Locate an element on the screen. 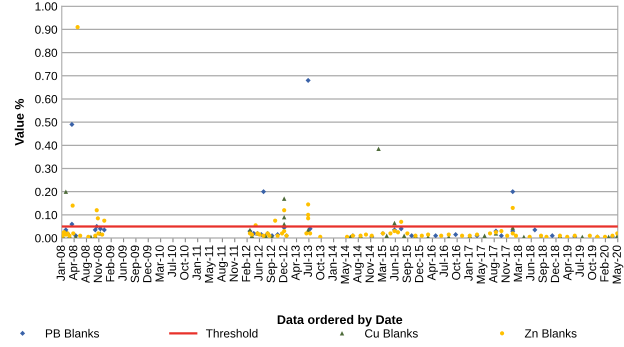  y-tick-label: 0.50 is located at coordinates (46, 122).